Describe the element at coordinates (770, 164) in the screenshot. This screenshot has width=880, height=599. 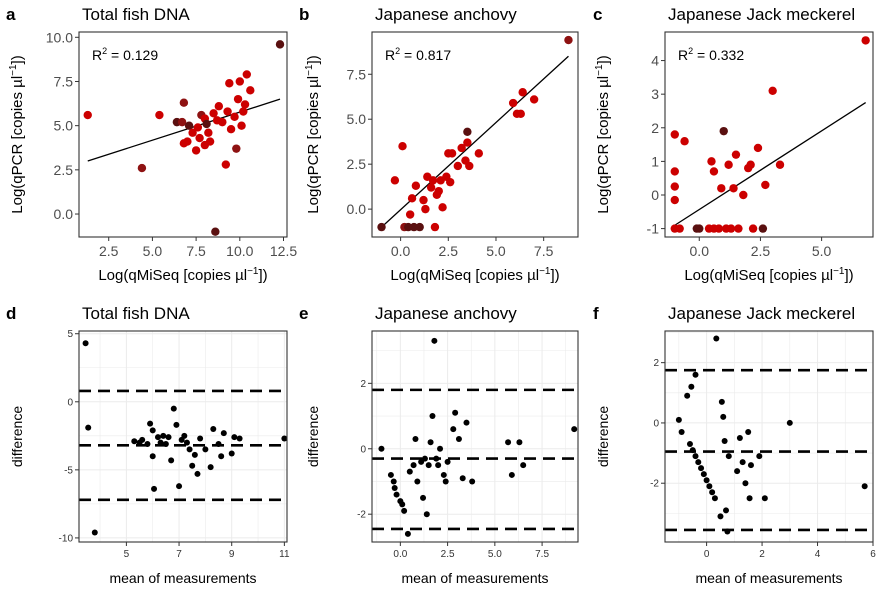
I see `regression-line` at that location.